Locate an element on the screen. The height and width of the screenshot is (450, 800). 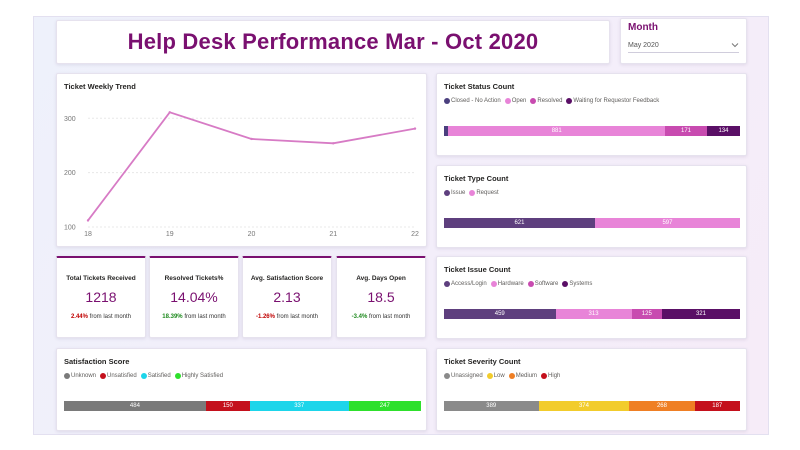
satisfaction-title: Satisfaction Score is located at coordinates (97, 361).